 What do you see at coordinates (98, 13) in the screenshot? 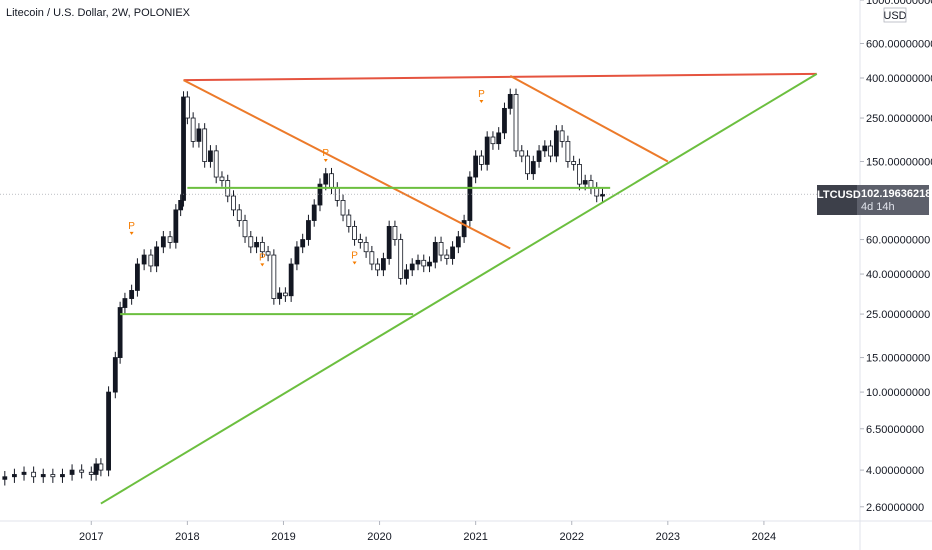
I see `chart-title: Litecoin / U.S. Dollar, 2W, POLONIEX` at bounding box center [98, 13].